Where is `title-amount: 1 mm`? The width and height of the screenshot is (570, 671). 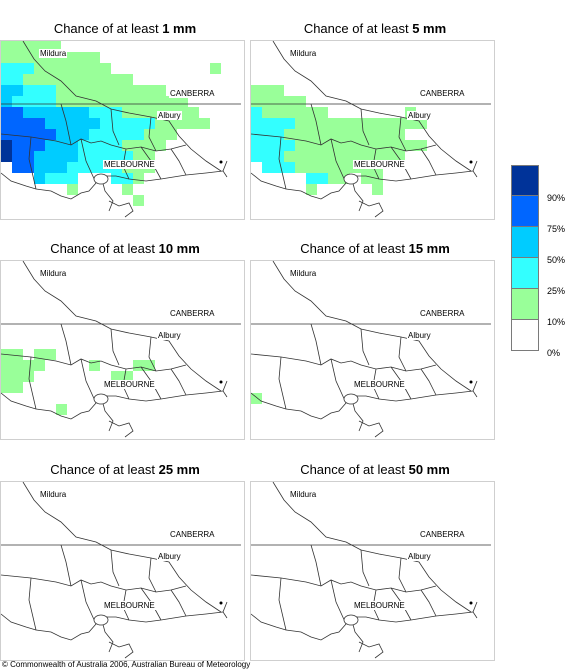 title-amount: 1 mm is located at coordinates (179, 28).